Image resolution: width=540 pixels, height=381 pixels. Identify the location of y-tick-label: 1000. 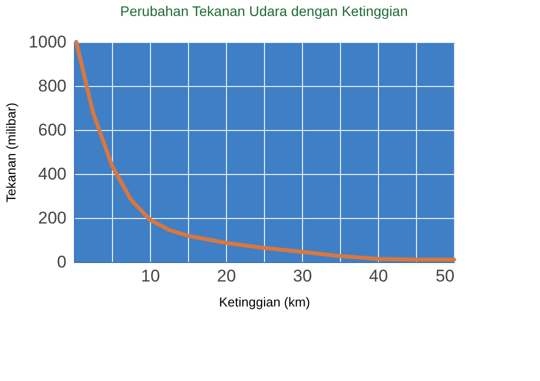
(47, 42).